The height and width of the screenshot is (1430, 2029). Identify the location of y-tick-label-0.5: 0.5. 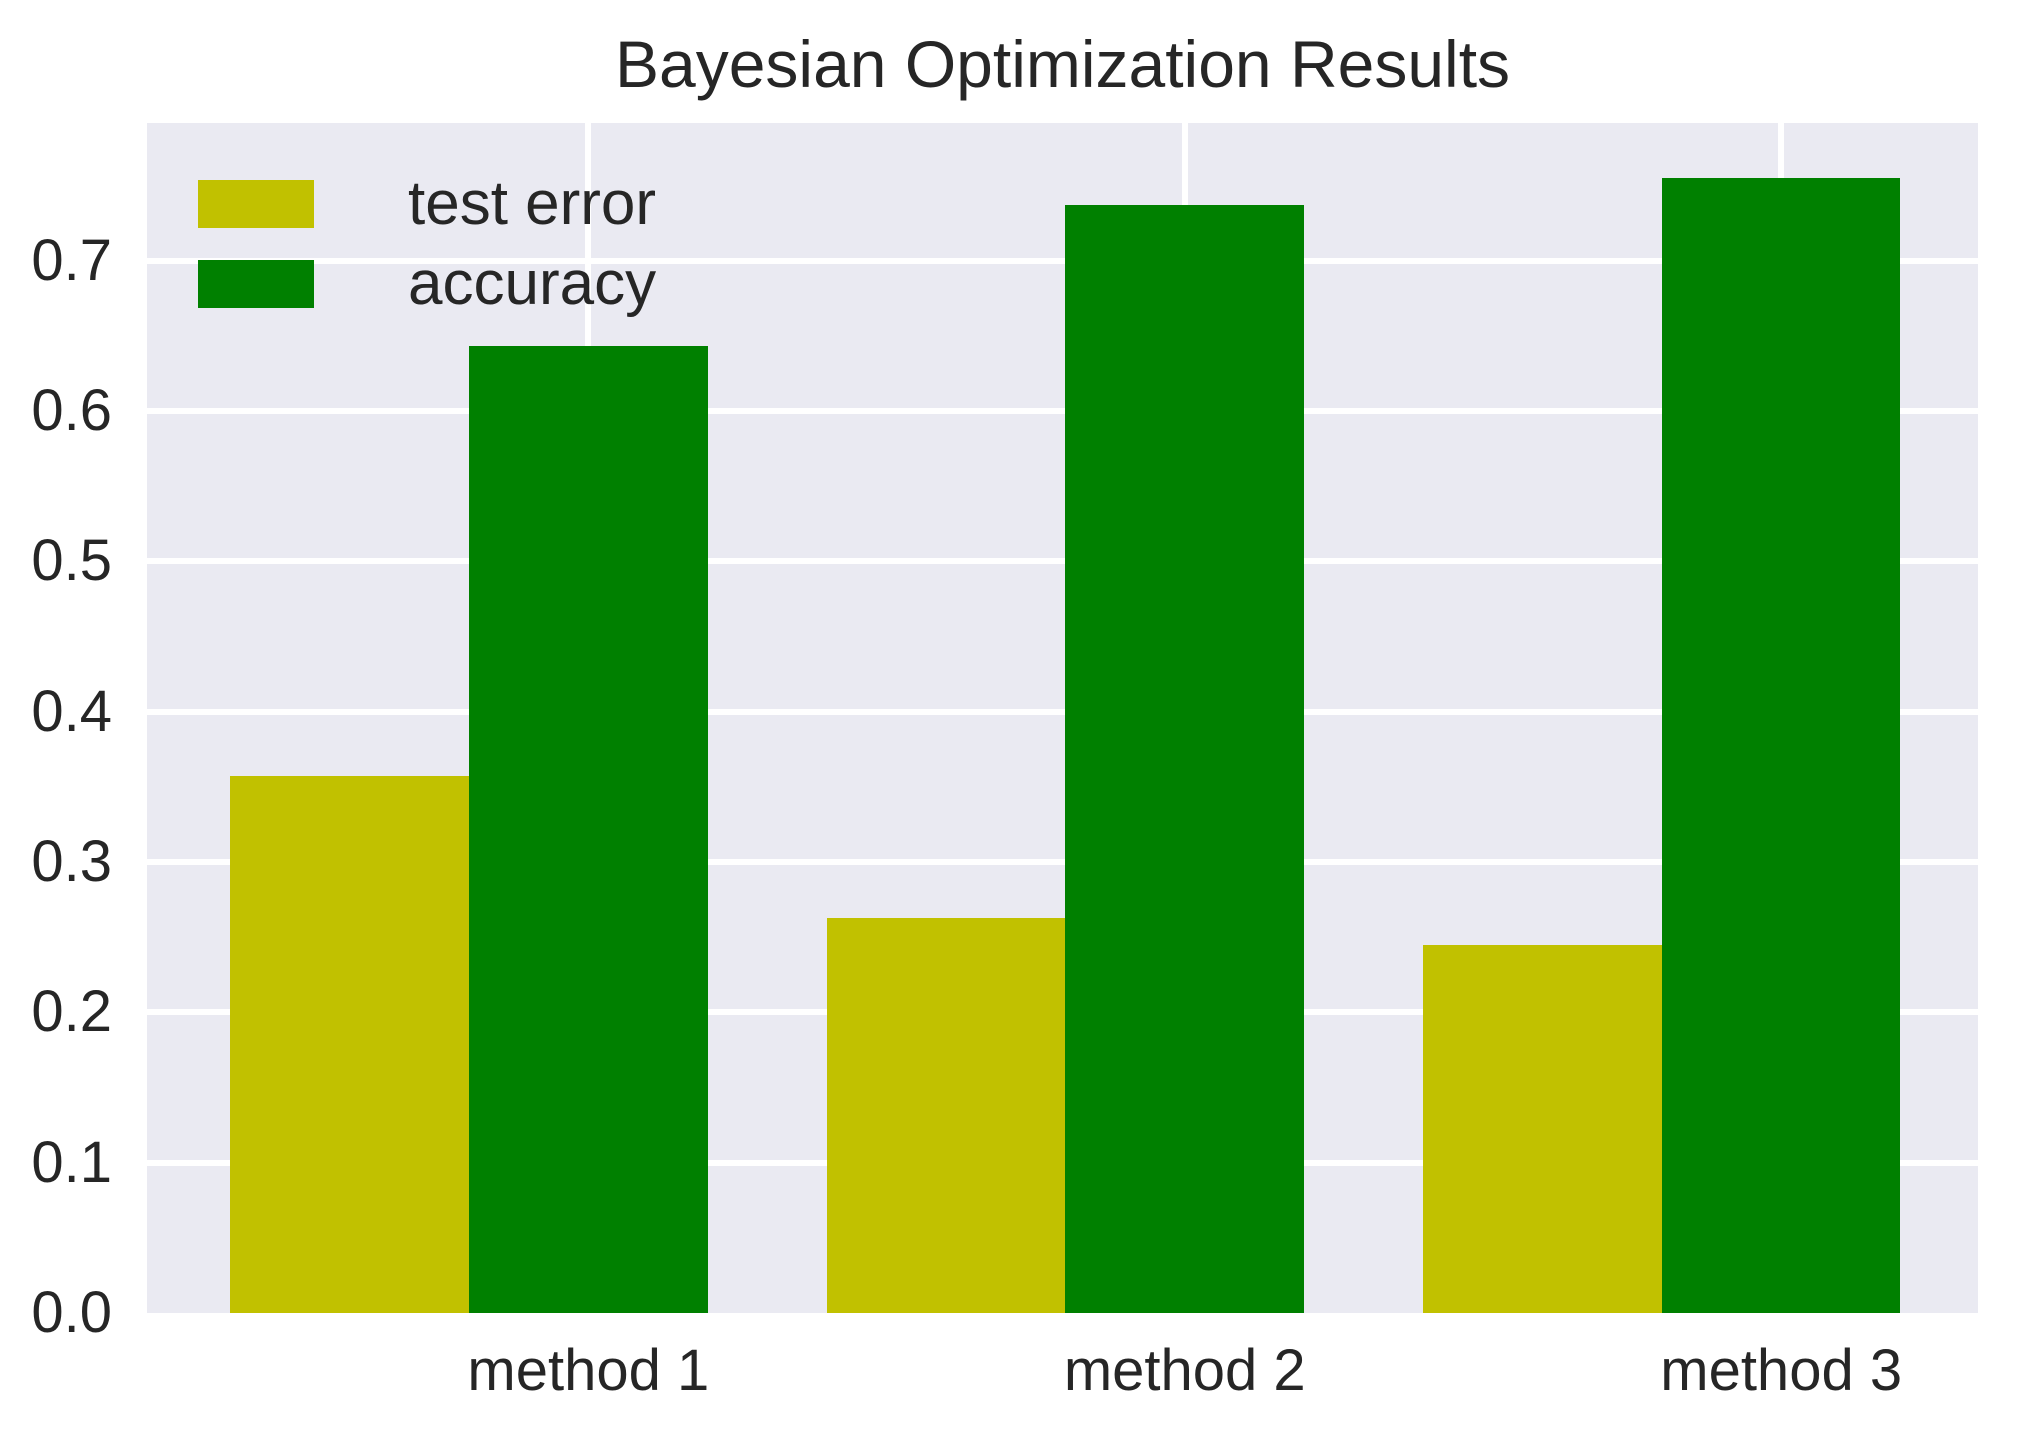
(71, 561).